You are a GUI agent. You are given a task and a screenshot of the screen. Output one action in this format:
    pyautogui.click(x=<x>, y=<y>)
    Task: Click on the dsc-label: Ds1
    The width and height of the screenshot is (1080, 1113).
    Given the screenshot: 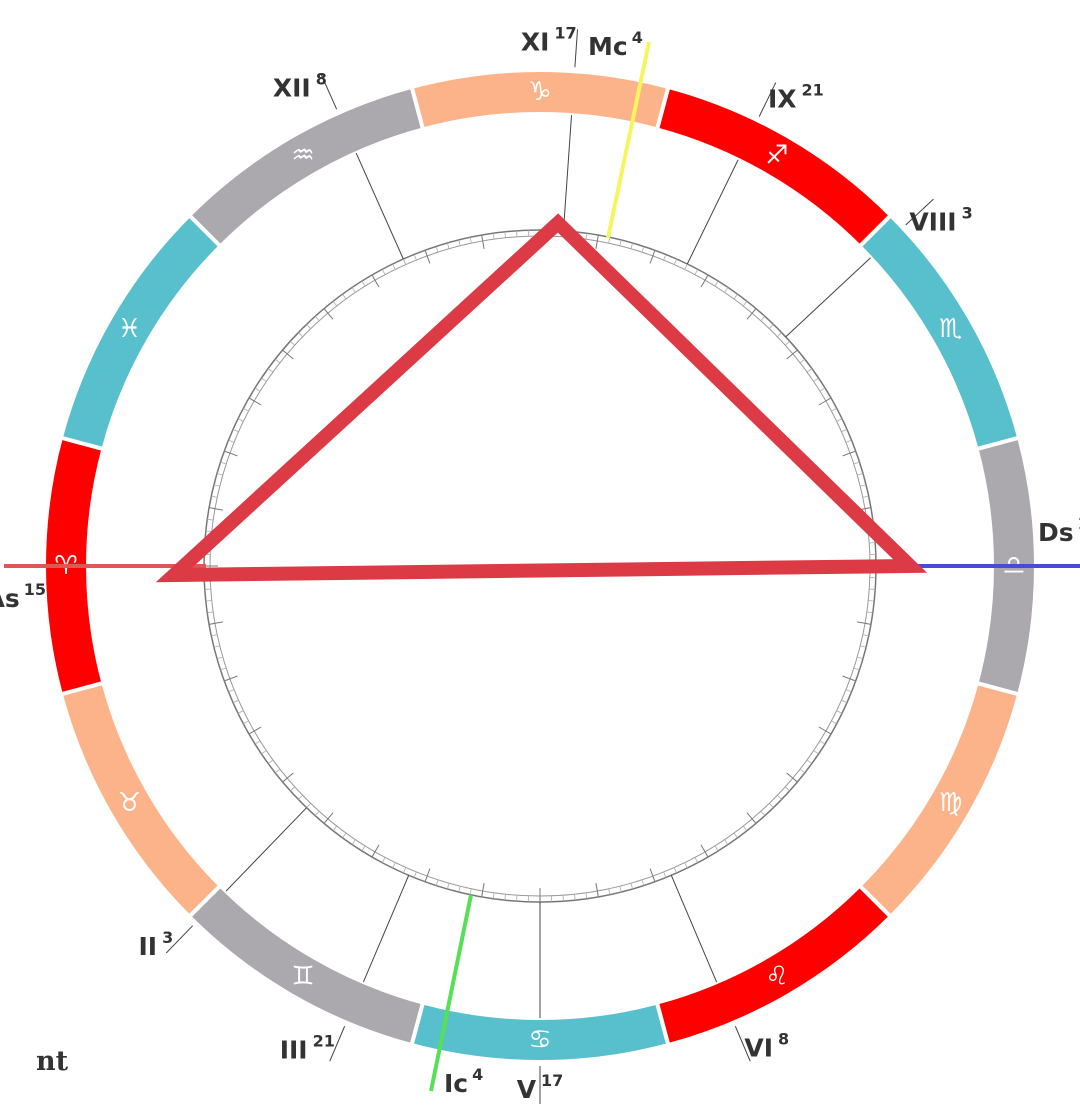 What is the action you would take?
    pyautogui.click(x=1059, y=530)
    